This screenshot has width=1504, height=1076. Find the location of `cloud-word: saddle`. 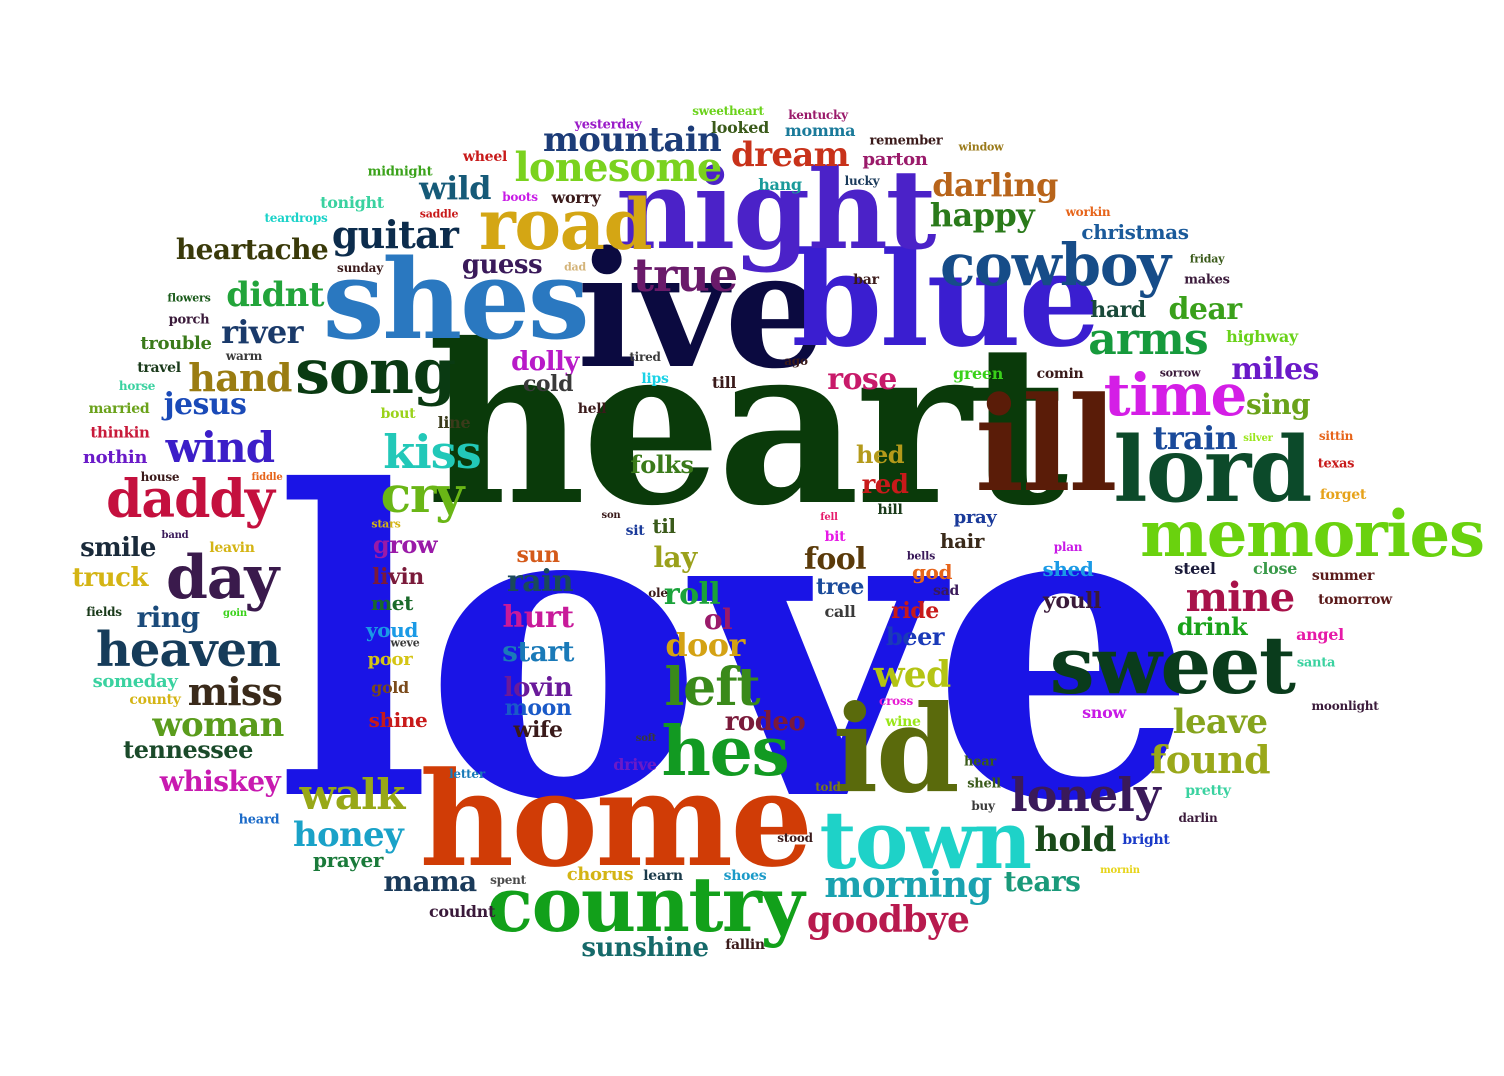

cloud-word: saddle is located at coordinates (439, 214).